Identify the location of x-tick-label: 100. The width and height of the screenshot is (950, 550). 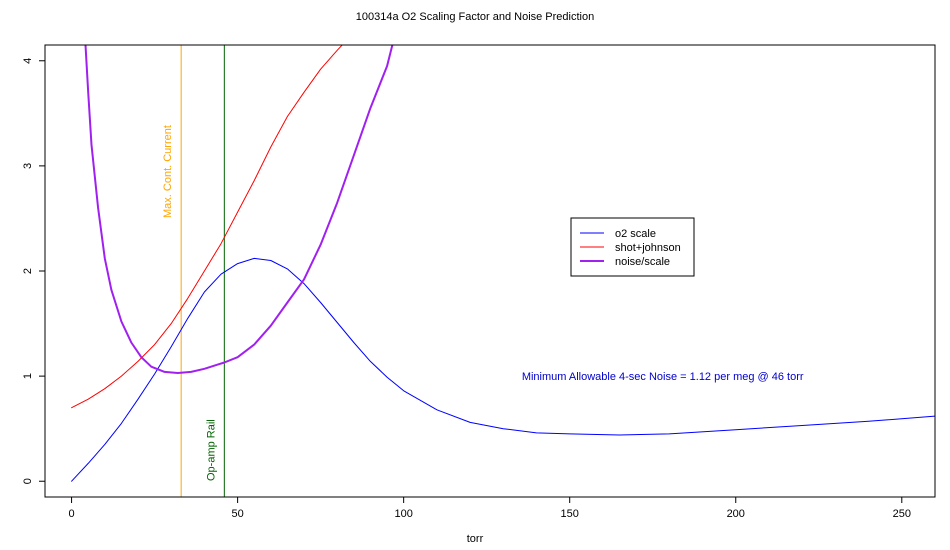
(403, 514).